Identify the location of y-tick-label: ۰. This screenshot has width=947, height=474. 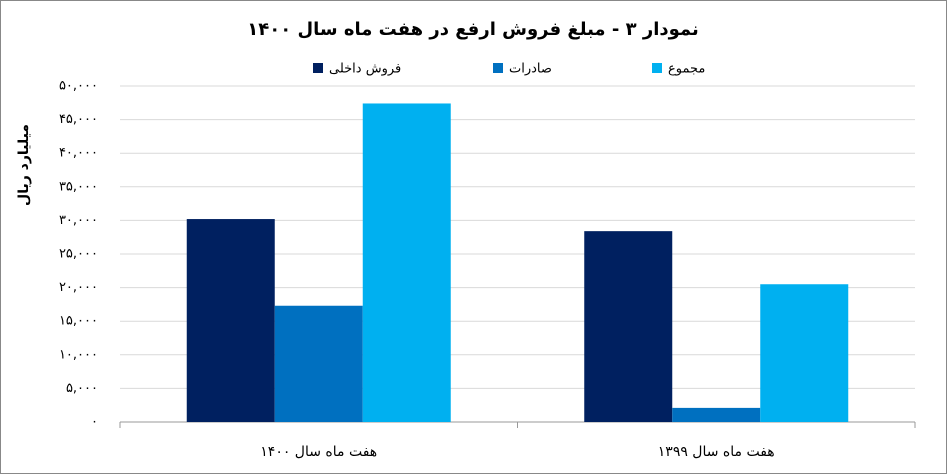
(94, 422).